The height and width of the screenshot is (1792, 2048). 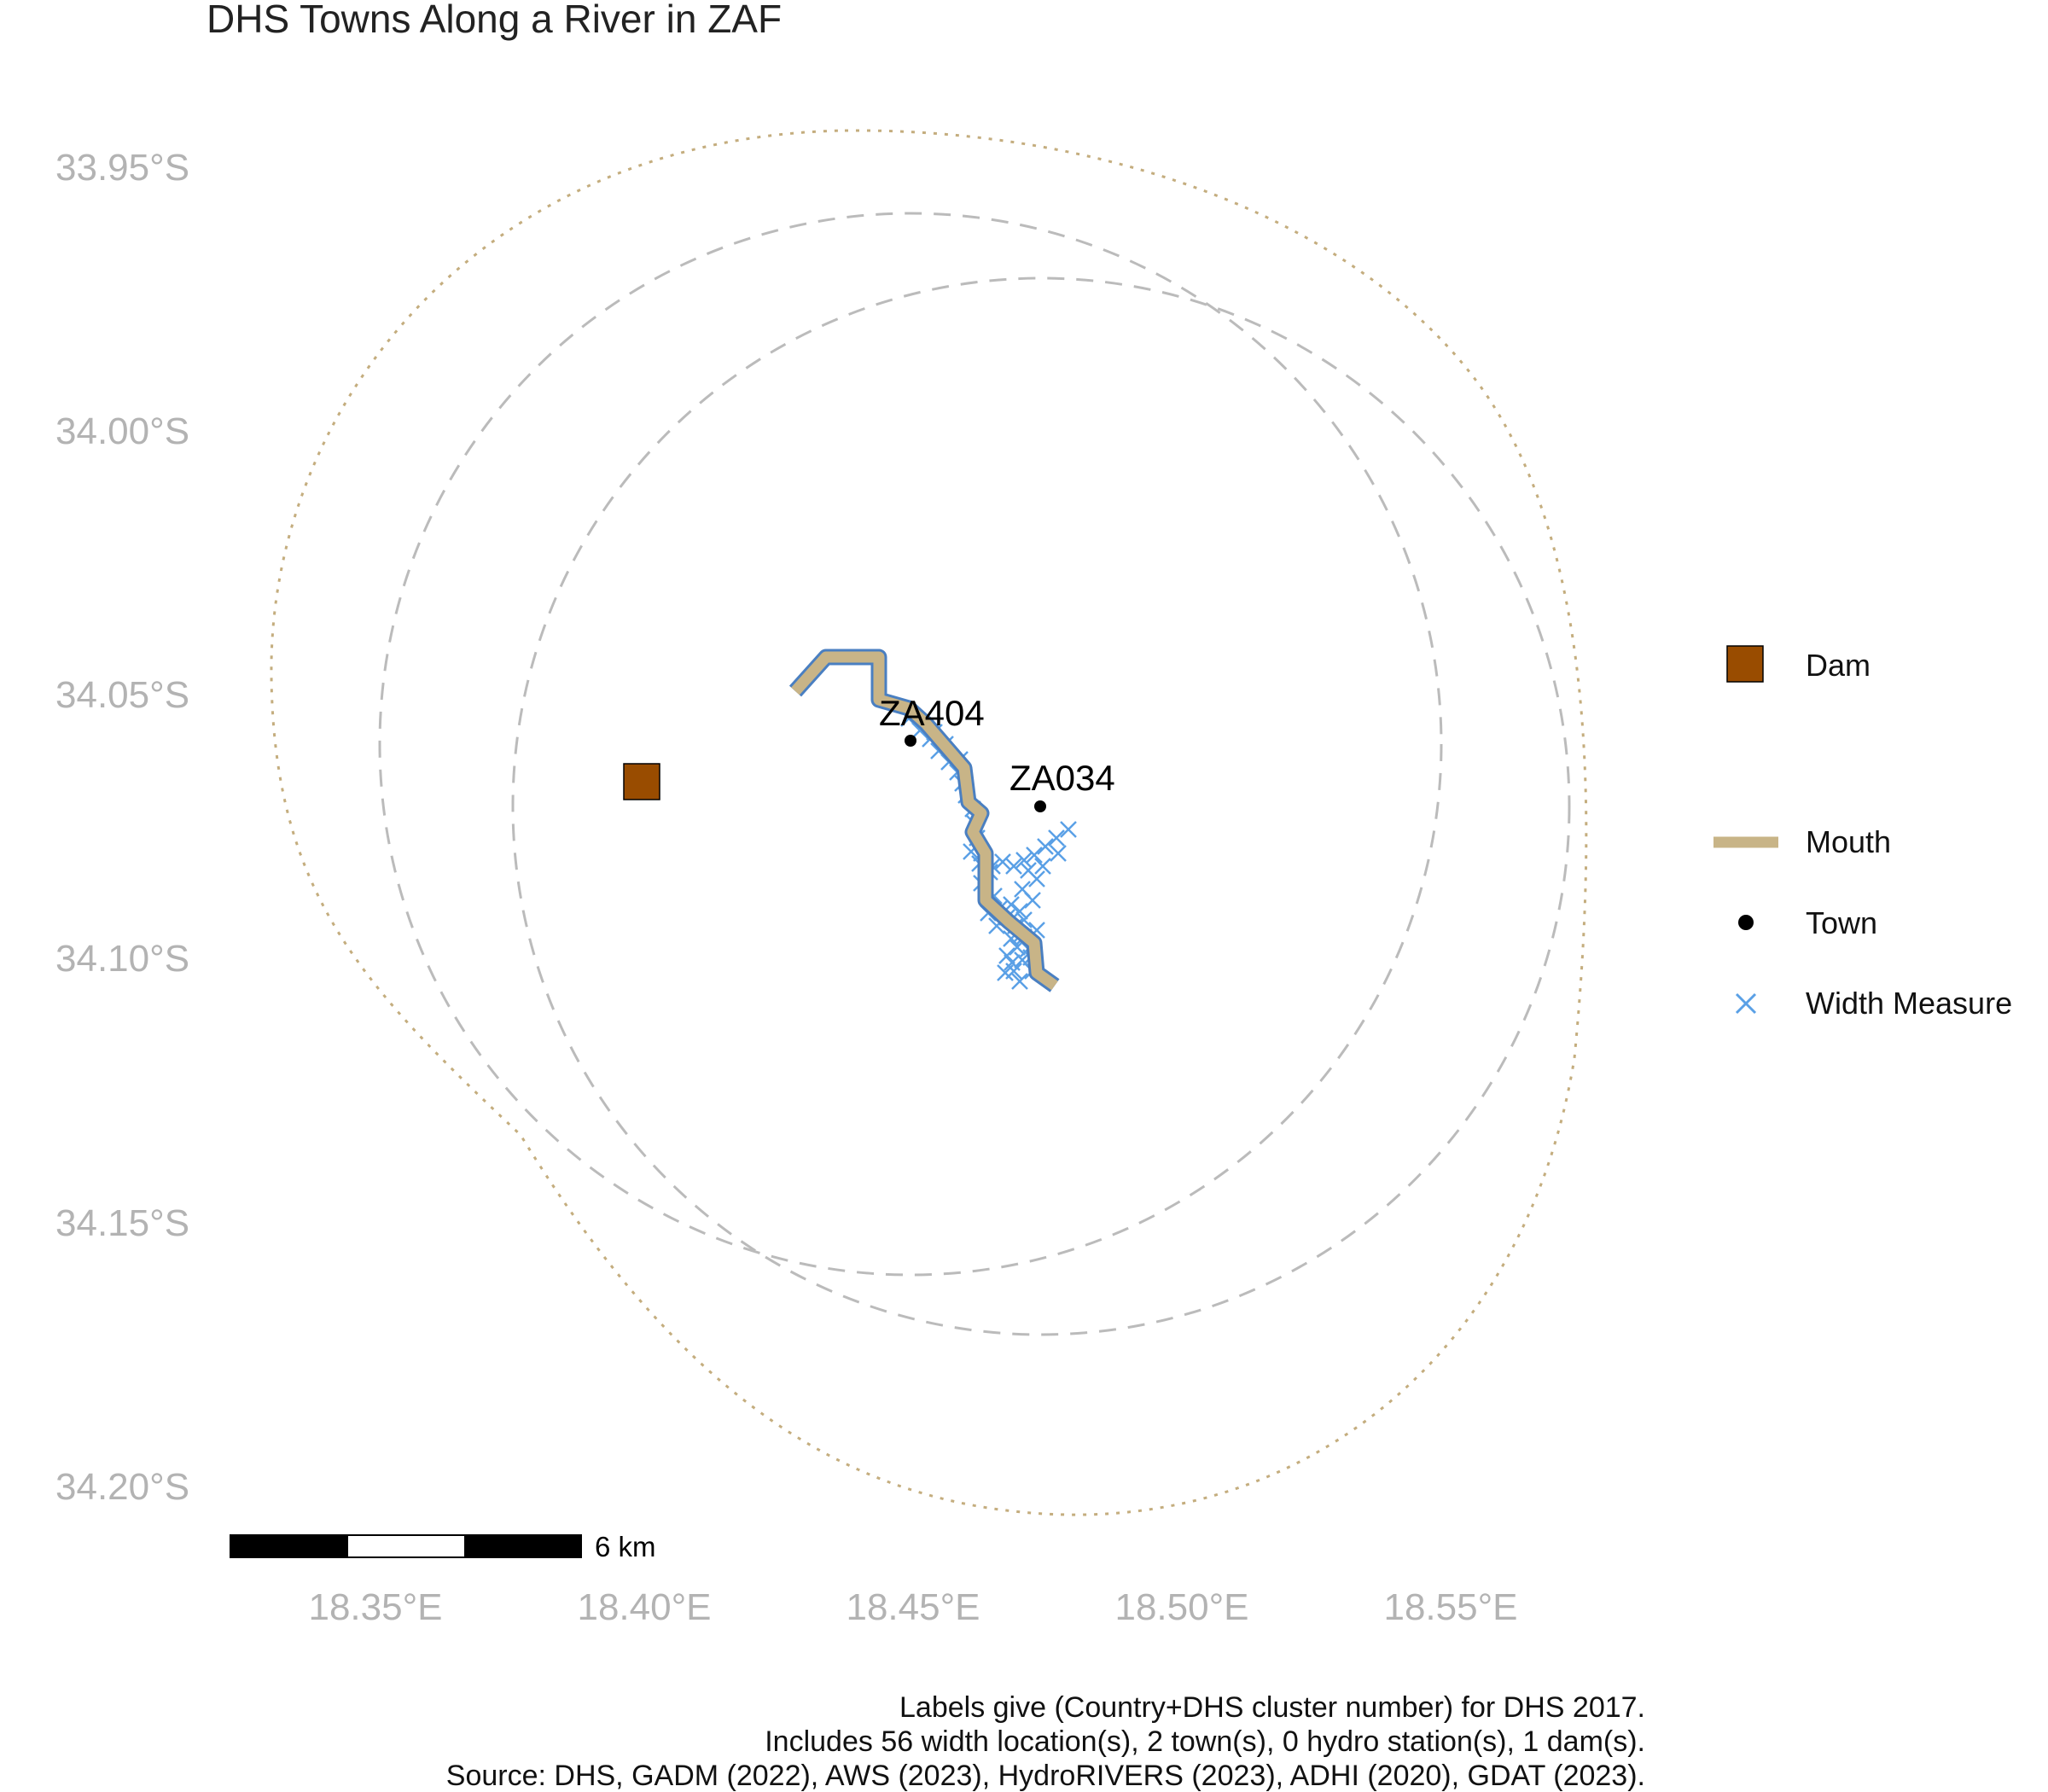 I want to click on legend-town-key, so click(x=1746, y=923).